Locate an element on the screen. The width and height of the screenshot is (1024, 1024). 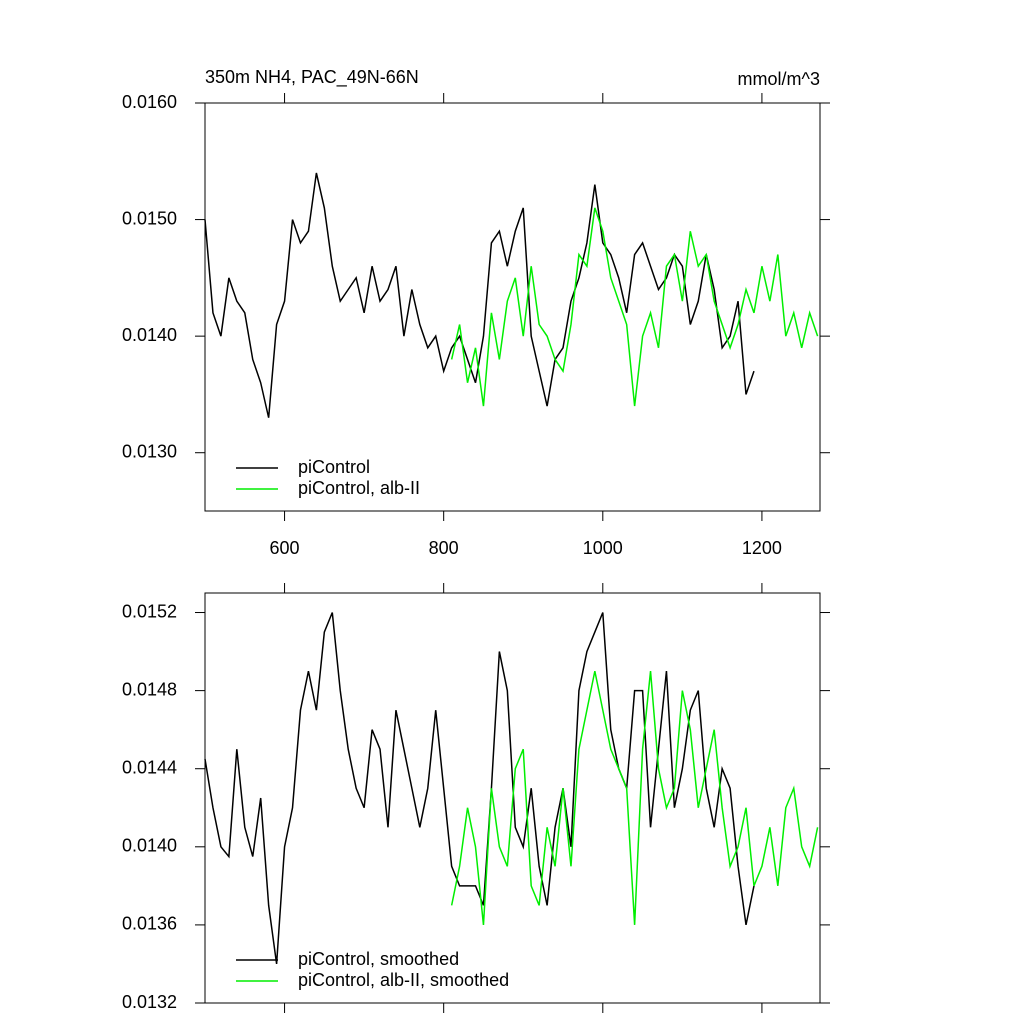
legend-label: piControl, smoothed is located at coordinates (378, 959).